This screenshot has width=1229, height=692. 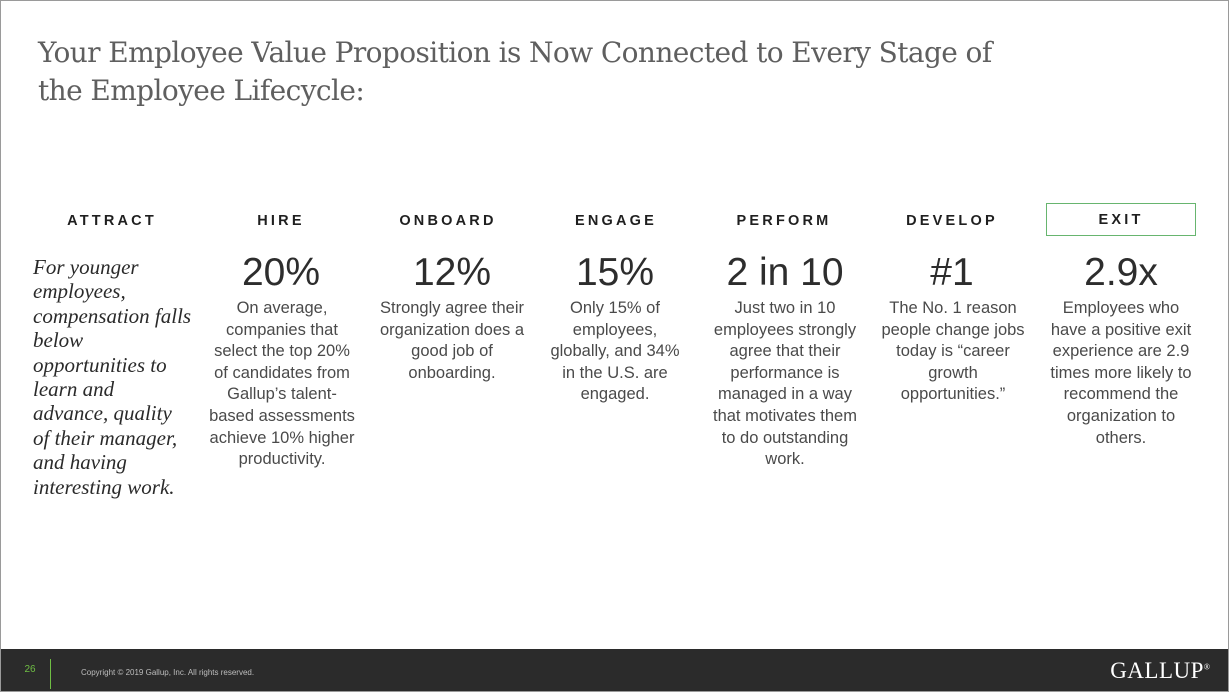 What do you see at coordinates (281, 272) in the screenshot?
I see `hire-stat: 20%` at bounding box center [281, 272].